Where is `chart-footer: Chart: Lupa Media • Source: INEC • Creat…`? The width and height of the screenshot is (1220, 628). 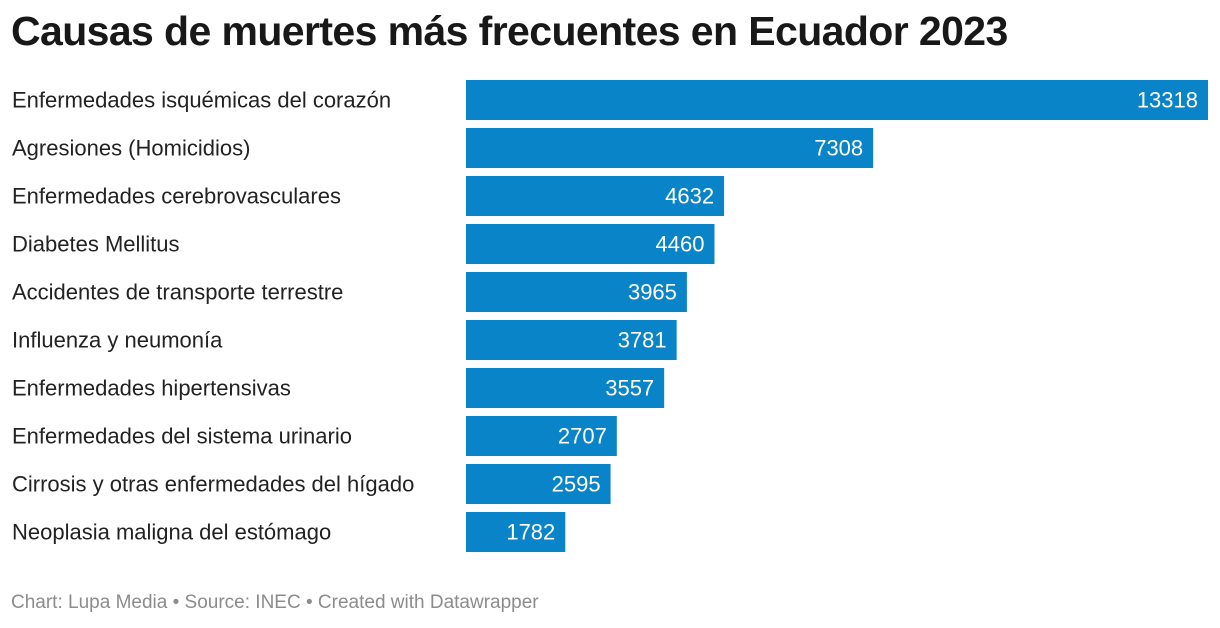
chart-footer: Chart: Lupa Media • Source: INEC • Creat… is located at coordinates (275, 603).